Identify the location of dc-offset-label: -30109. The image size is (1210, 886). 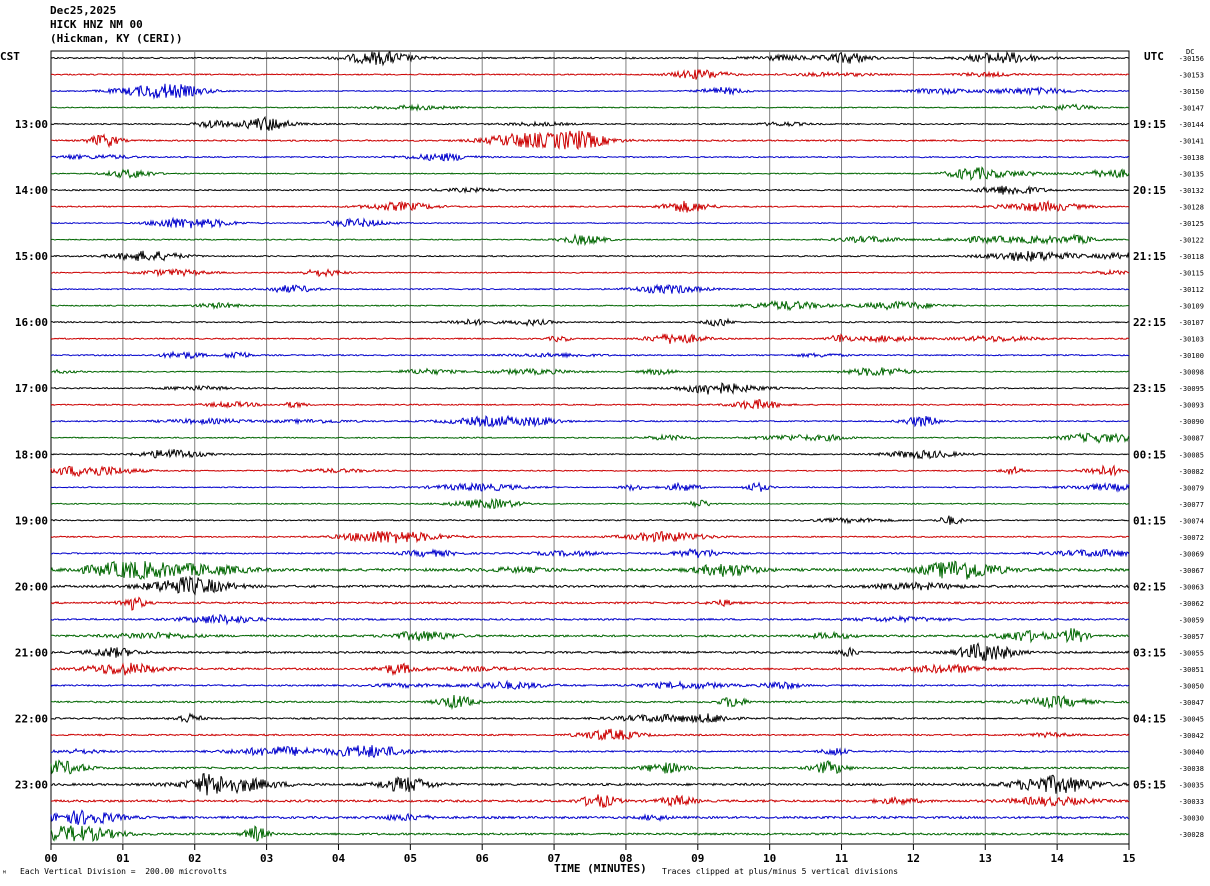
(1191, 307).